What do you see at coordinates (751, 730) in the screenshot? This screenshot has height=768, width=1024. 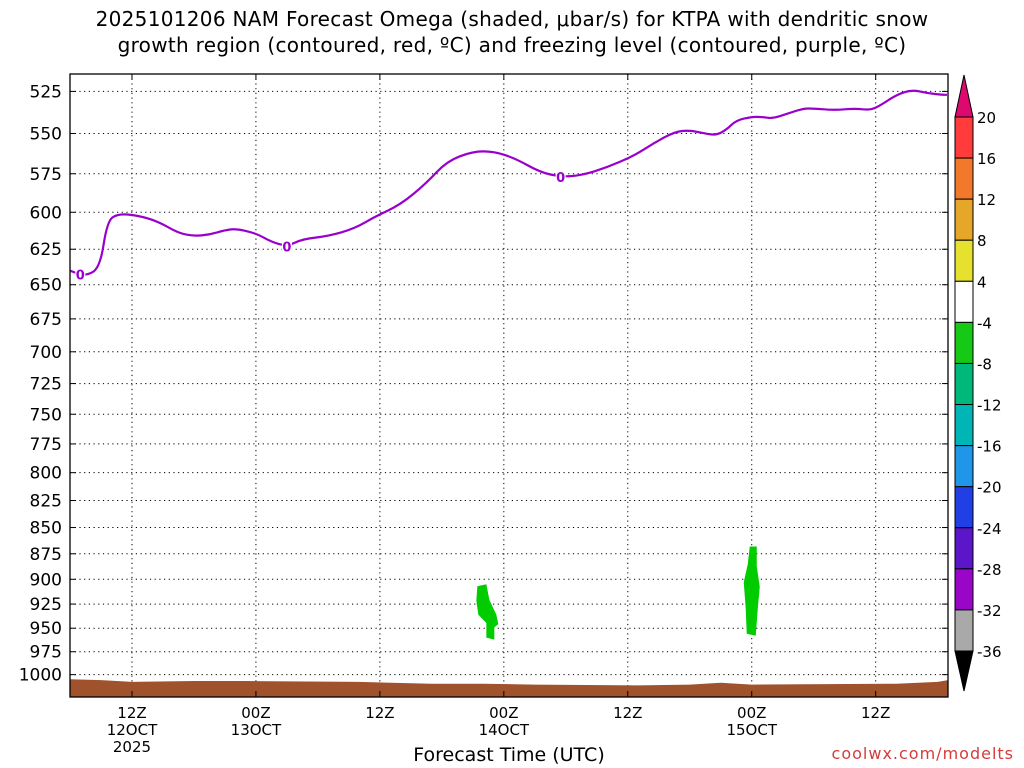 I see `x-tick-label: 15OCT` at bounding box center [751, 730].